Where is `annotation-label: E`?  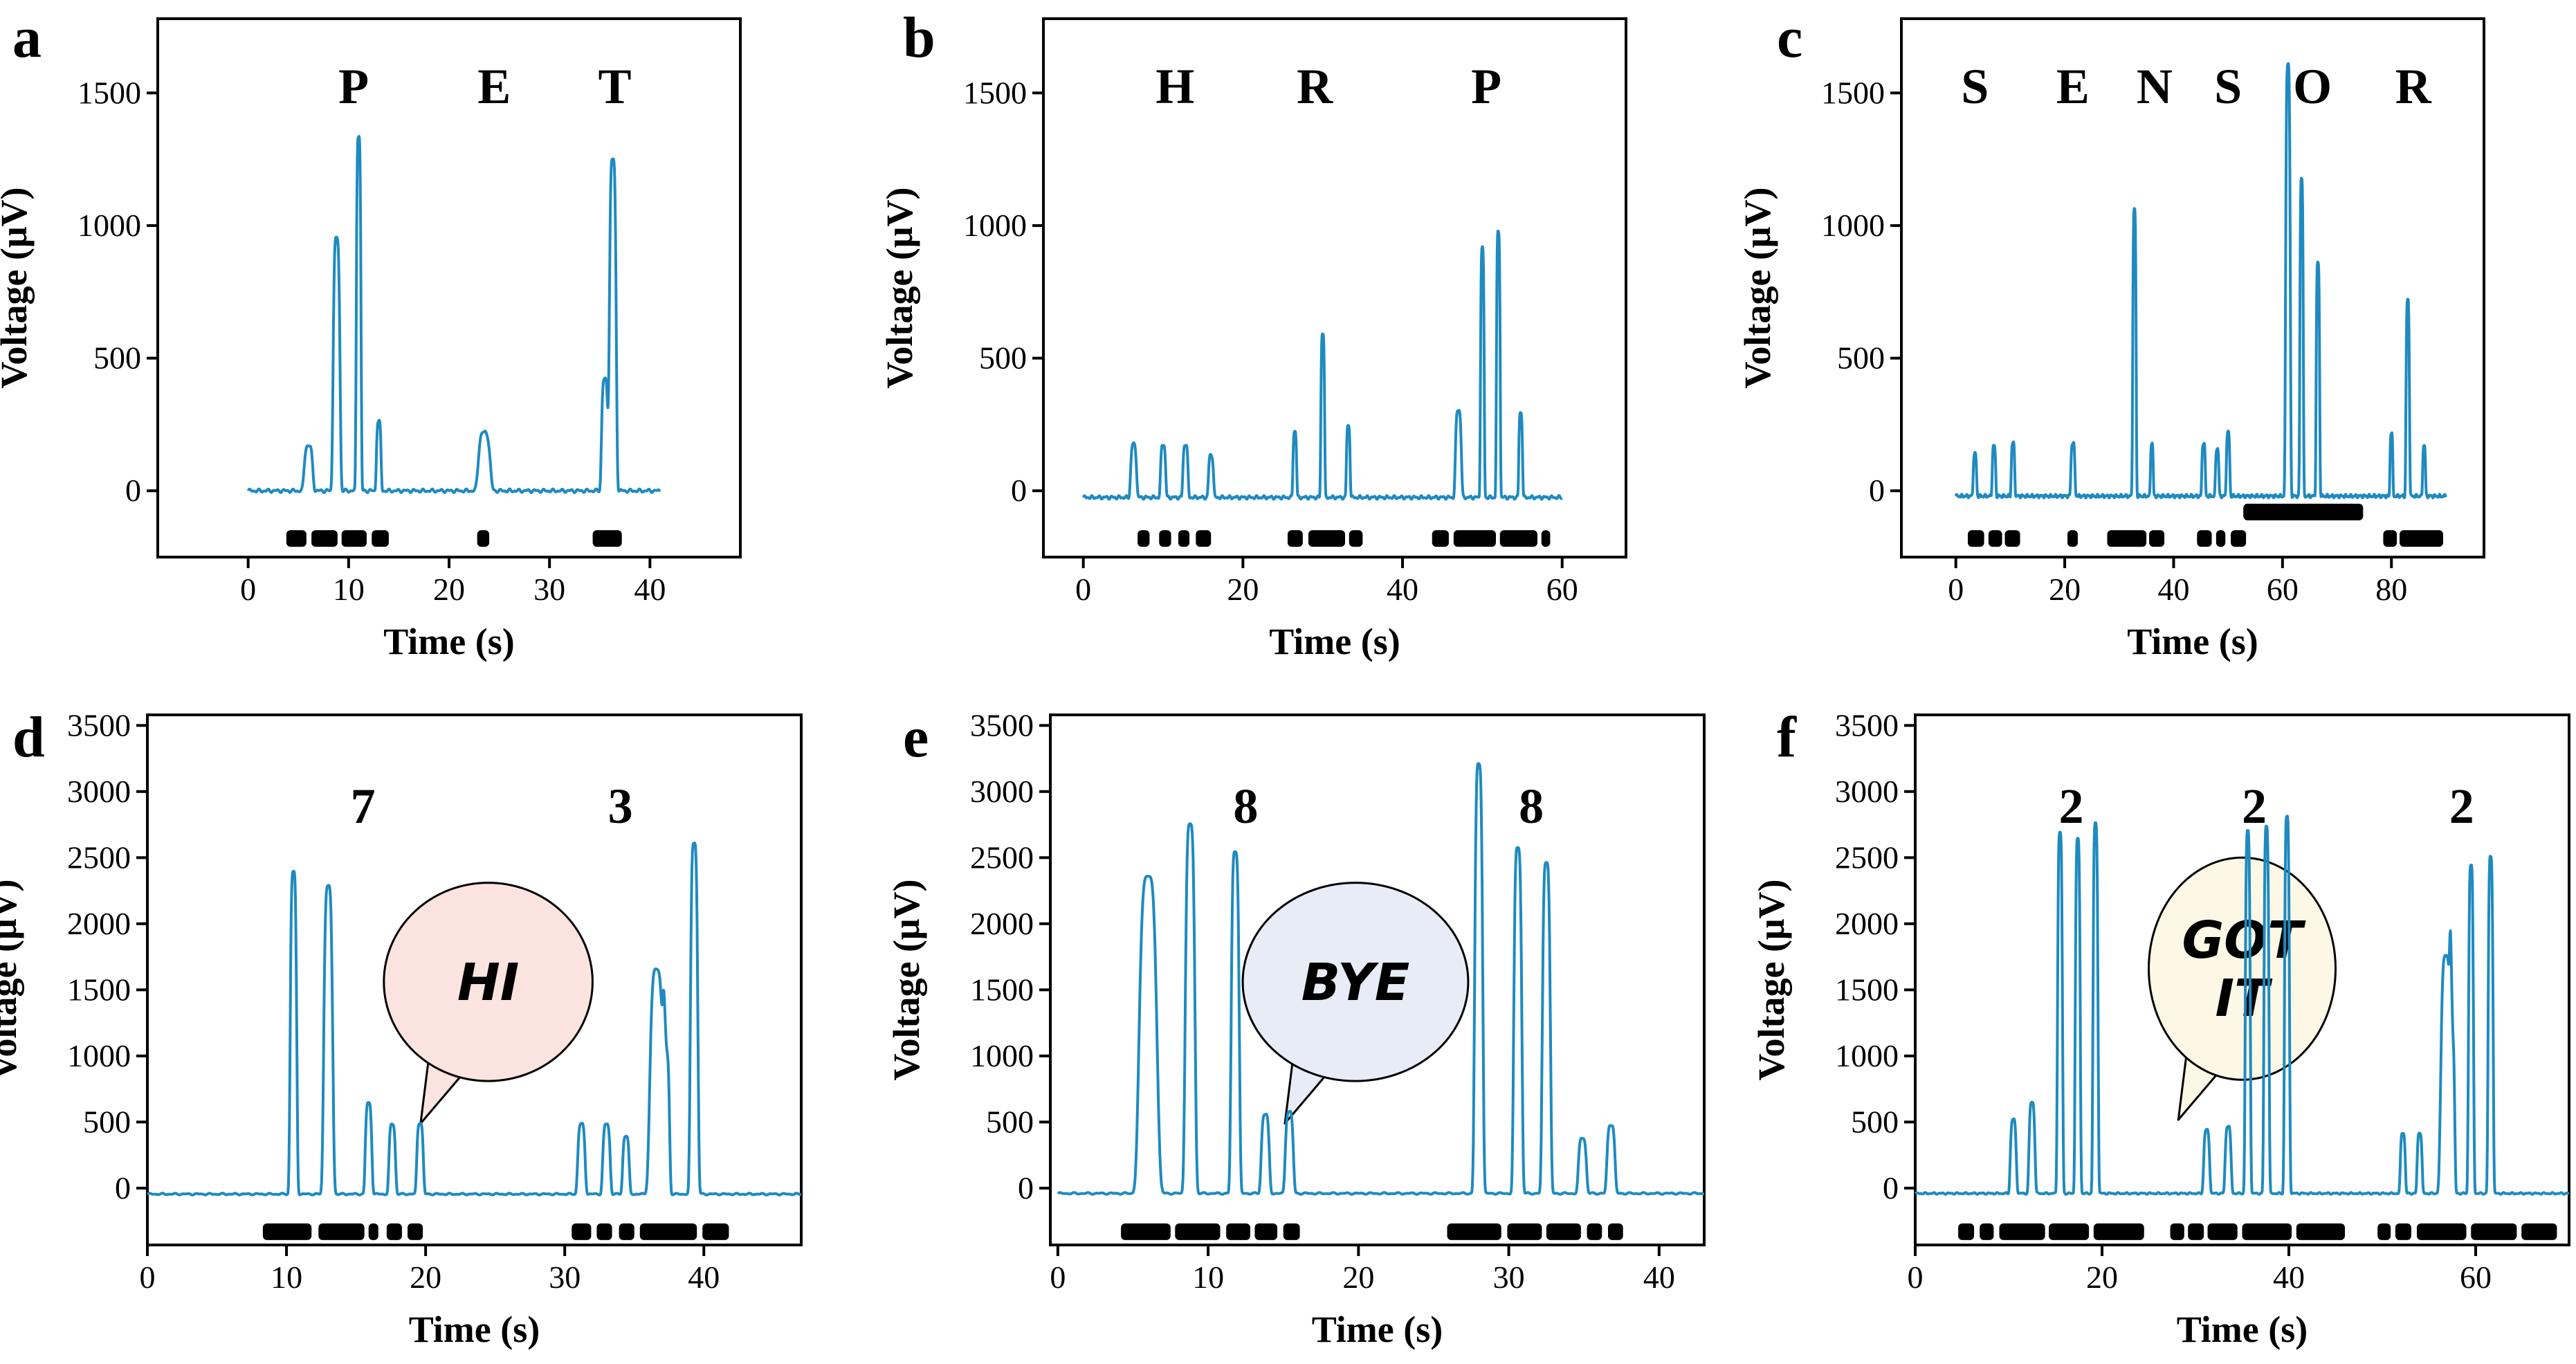 annotation-label: E is located at coordinates (2073, 86).